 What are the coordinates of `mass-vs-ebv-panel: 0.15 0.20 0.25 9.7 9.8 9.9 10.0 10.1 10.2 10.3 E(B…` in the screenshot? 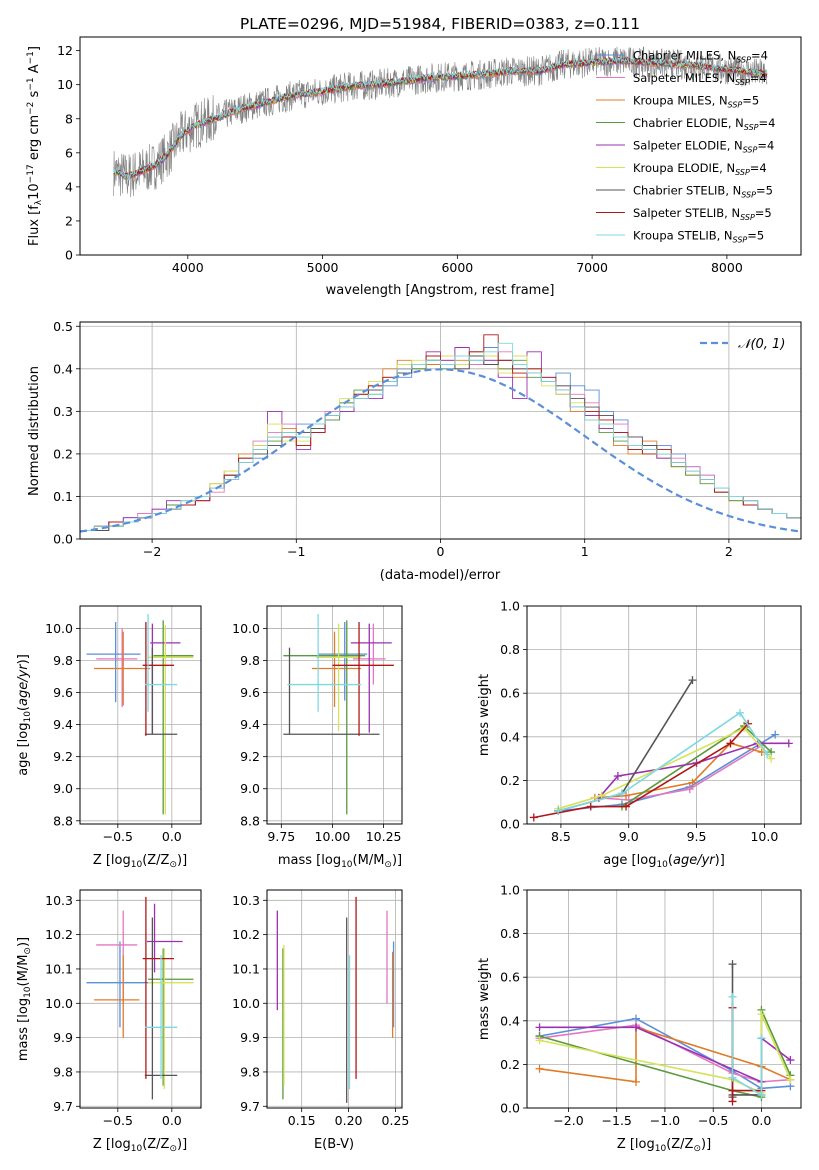 It's located at (320, 1020).